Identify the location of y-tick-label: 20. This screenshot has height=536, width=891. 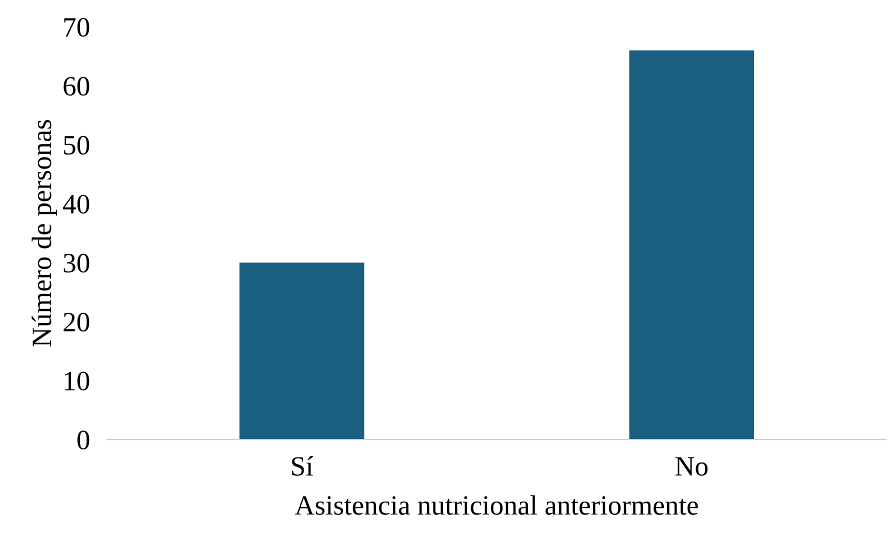
(77, 322).